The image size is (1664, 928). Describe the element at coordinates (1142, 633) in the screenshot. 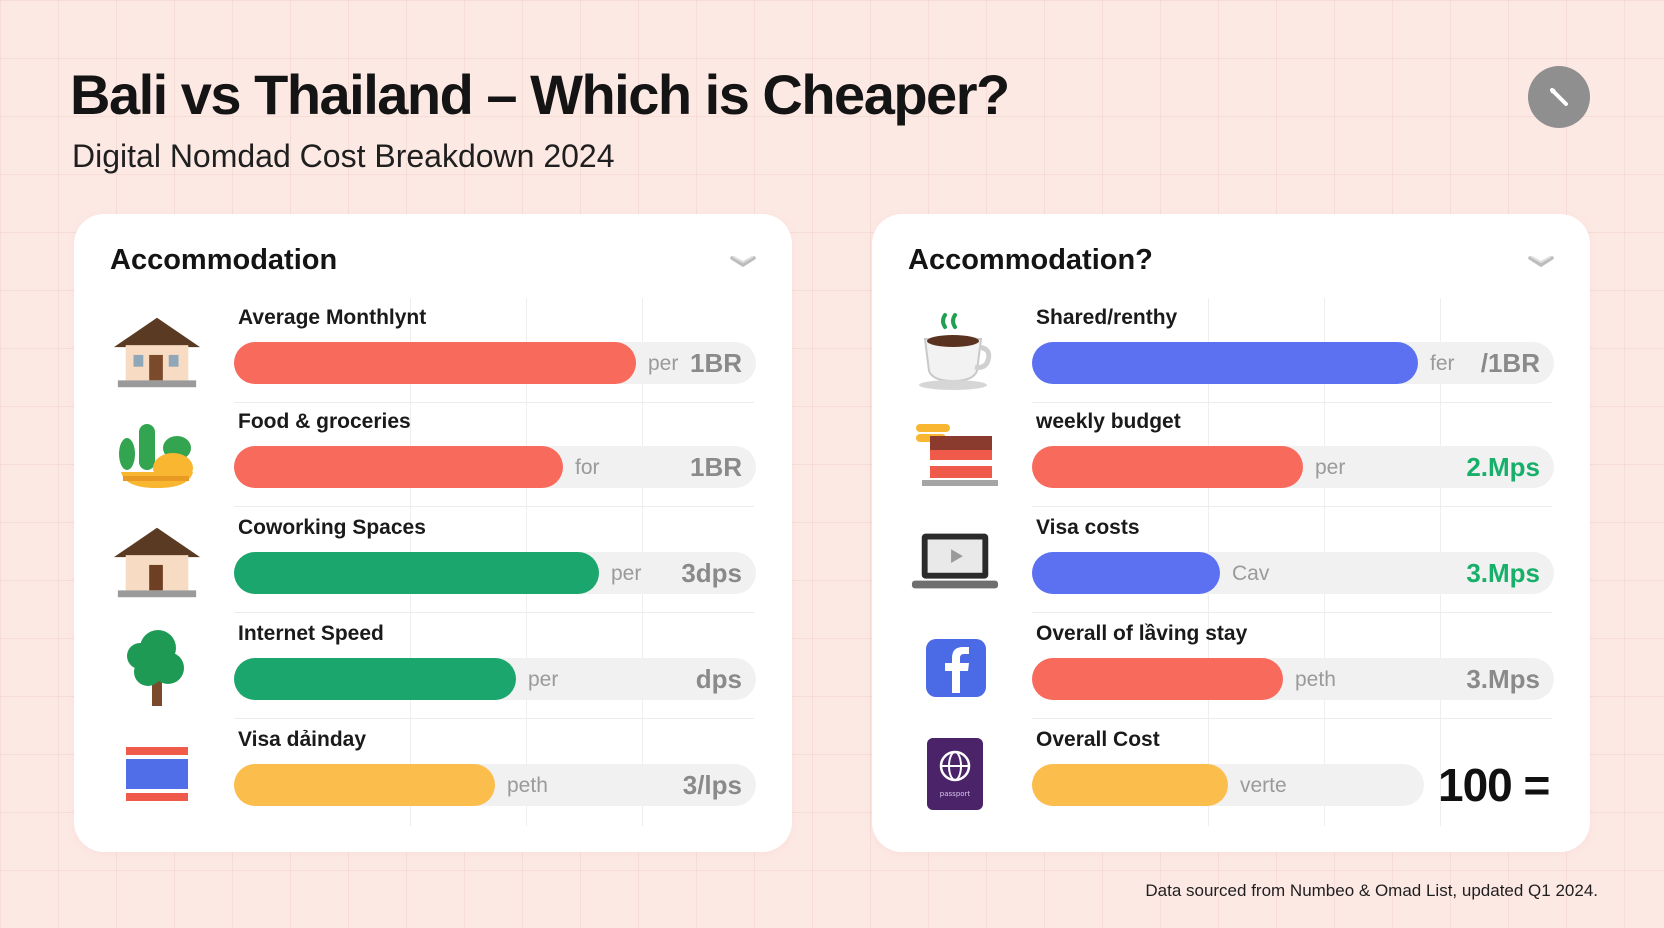

I see `row-label: Overall of lầving stay` at that location.